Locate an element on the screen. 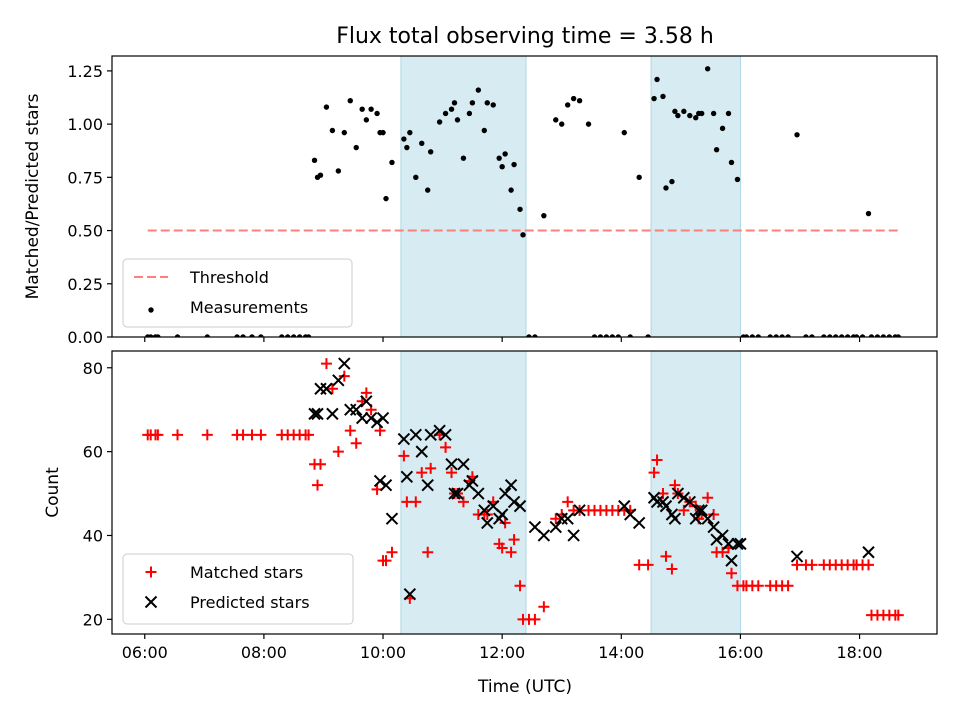 The width and height of the screenshot is (960, 720). bottom-y-tick-label: 60 is located at coordinates (93, 452).